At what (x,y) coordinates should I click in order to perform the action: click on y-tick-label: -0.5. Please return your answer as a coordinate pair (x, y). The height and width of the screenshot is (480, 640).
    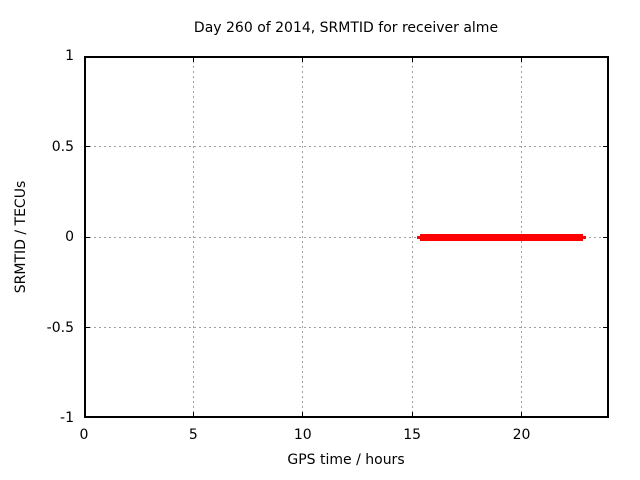
    Looking at the image, I should click on (60, 327).